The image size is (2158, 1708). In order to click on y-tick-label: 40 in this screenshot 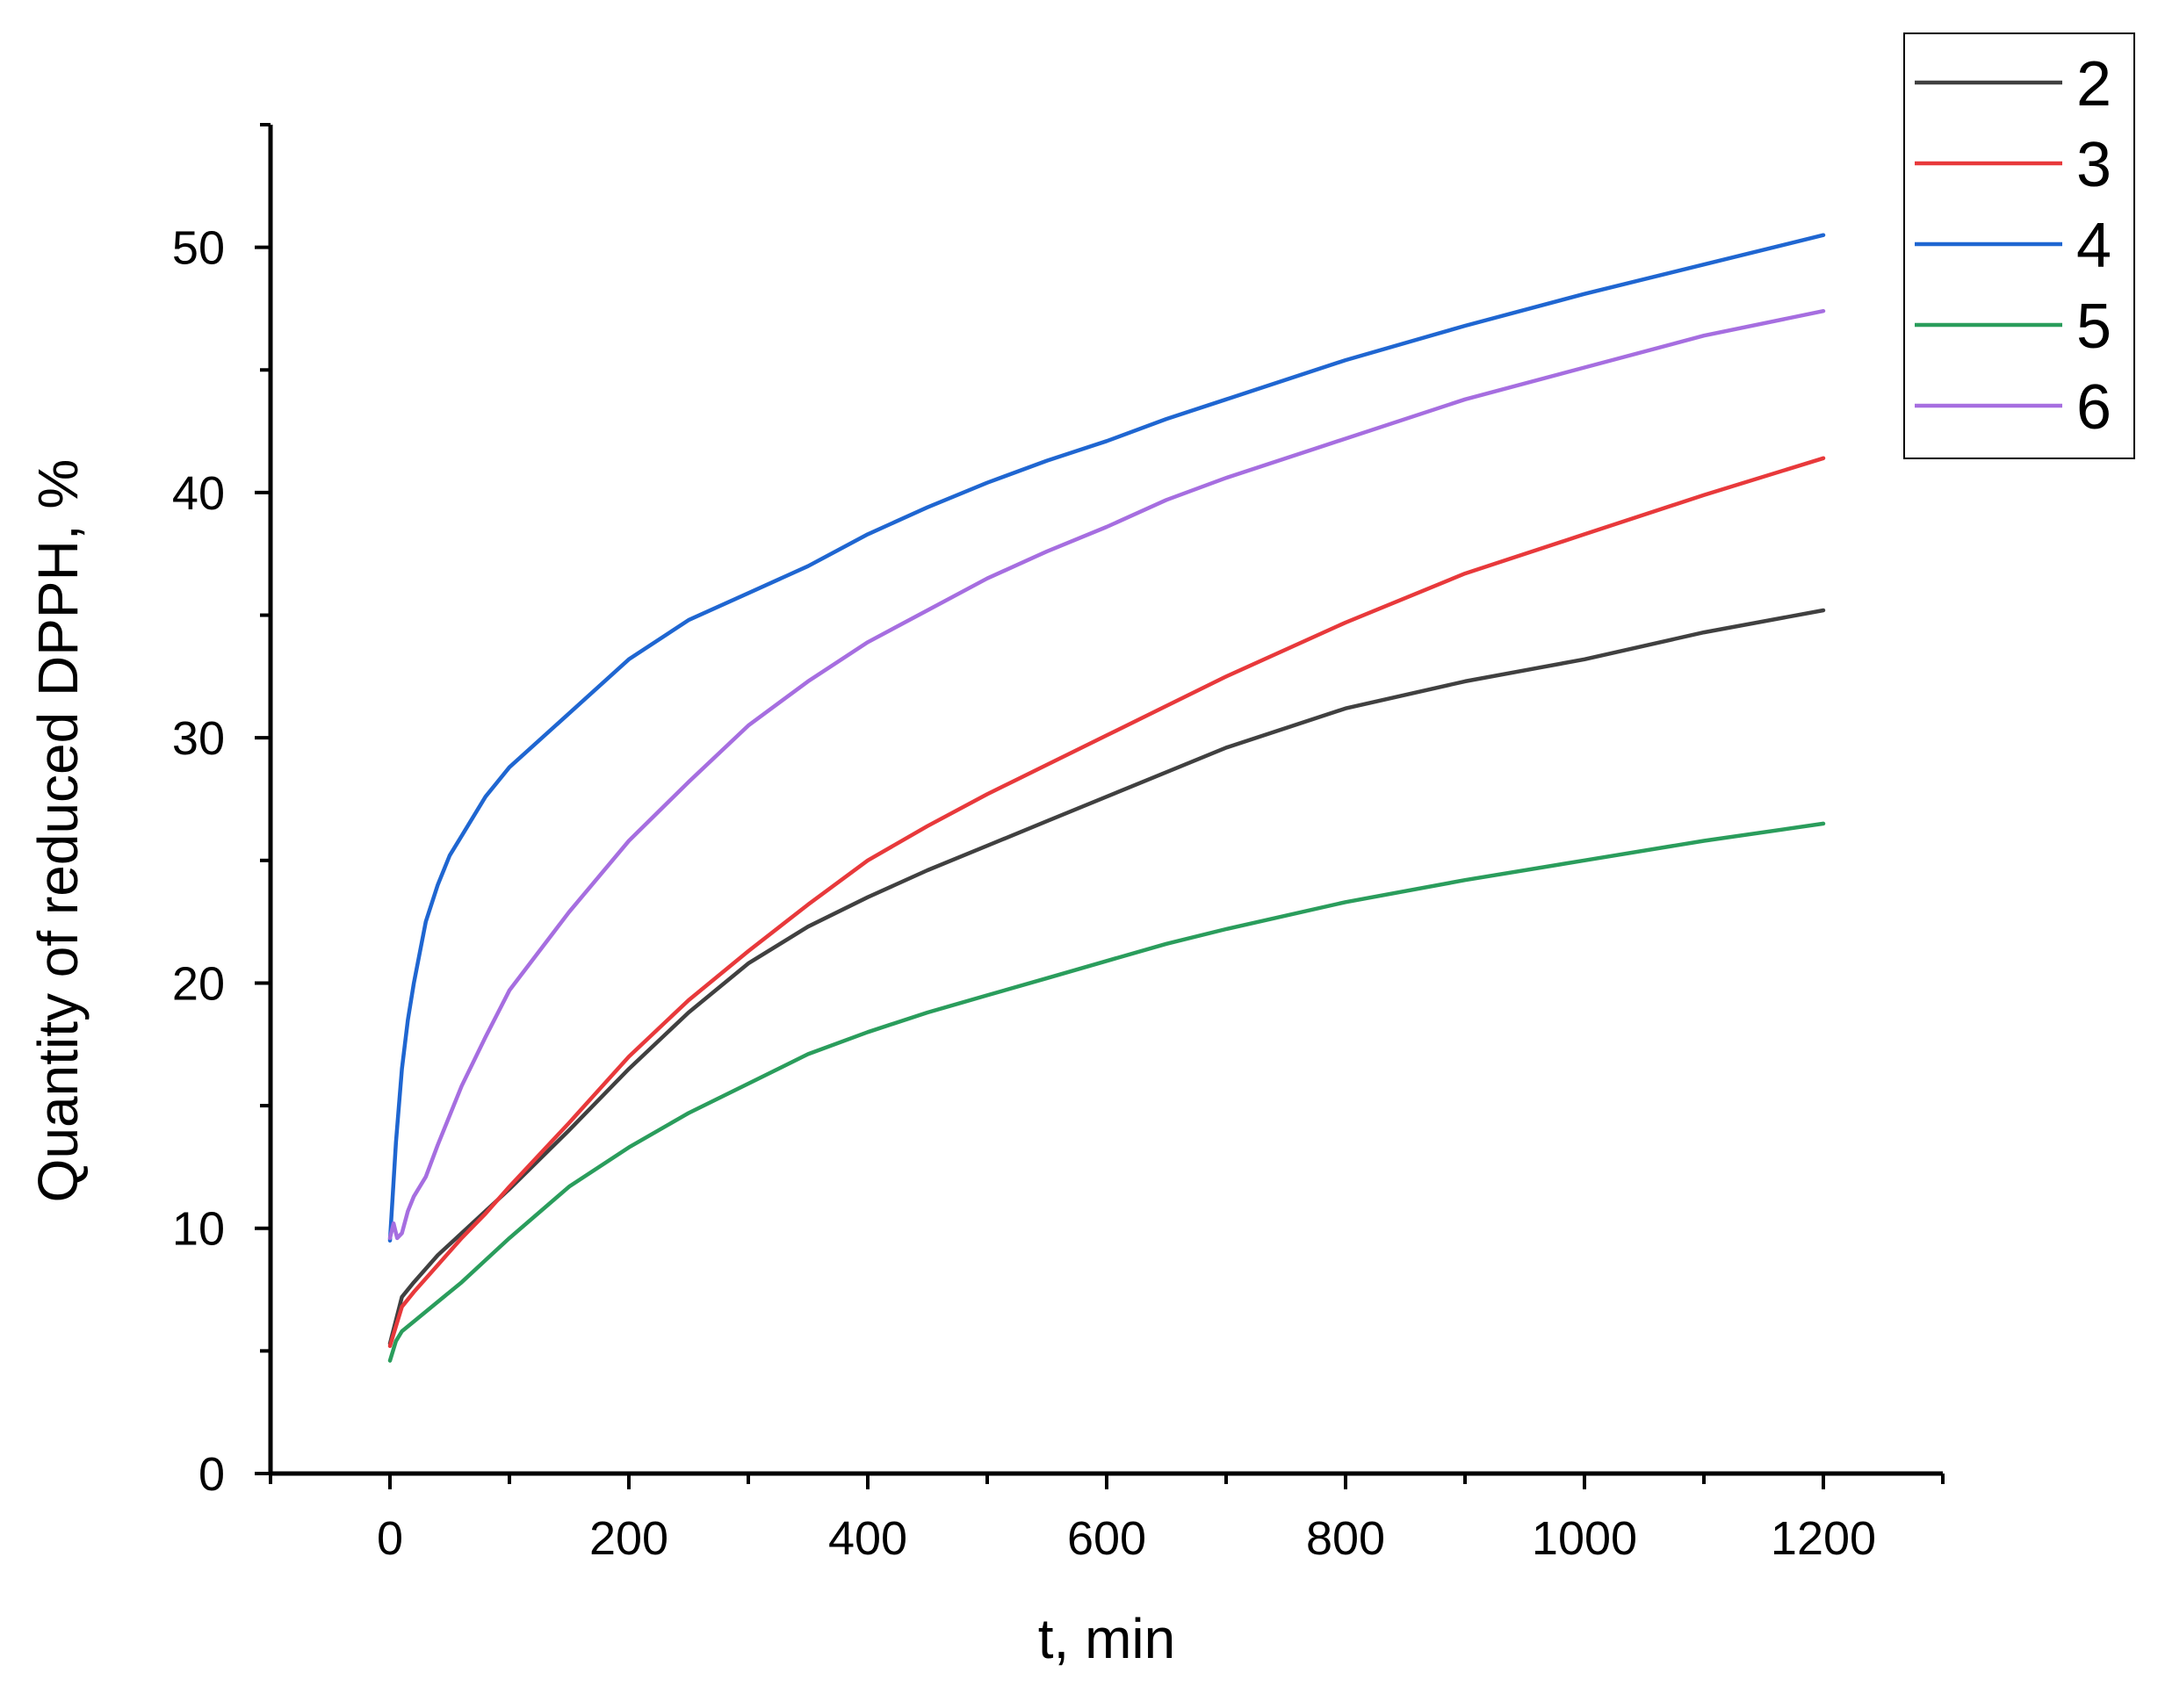, I will do `click(198, 493)`.